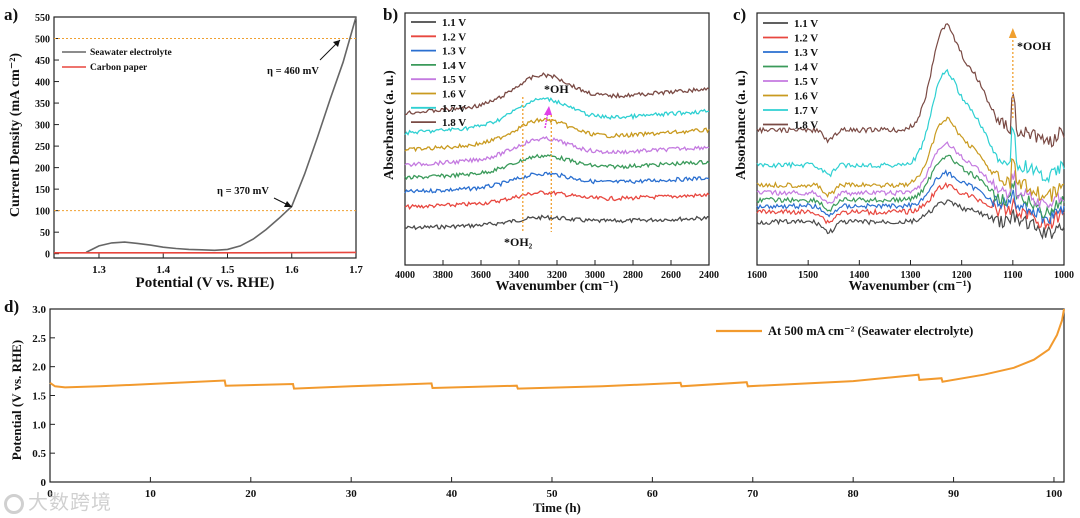  Describe the element at coordinates (910, 286) in the screenshot. I see `c-xlabel: Wavenumber (cm⁻¹)` at that location.